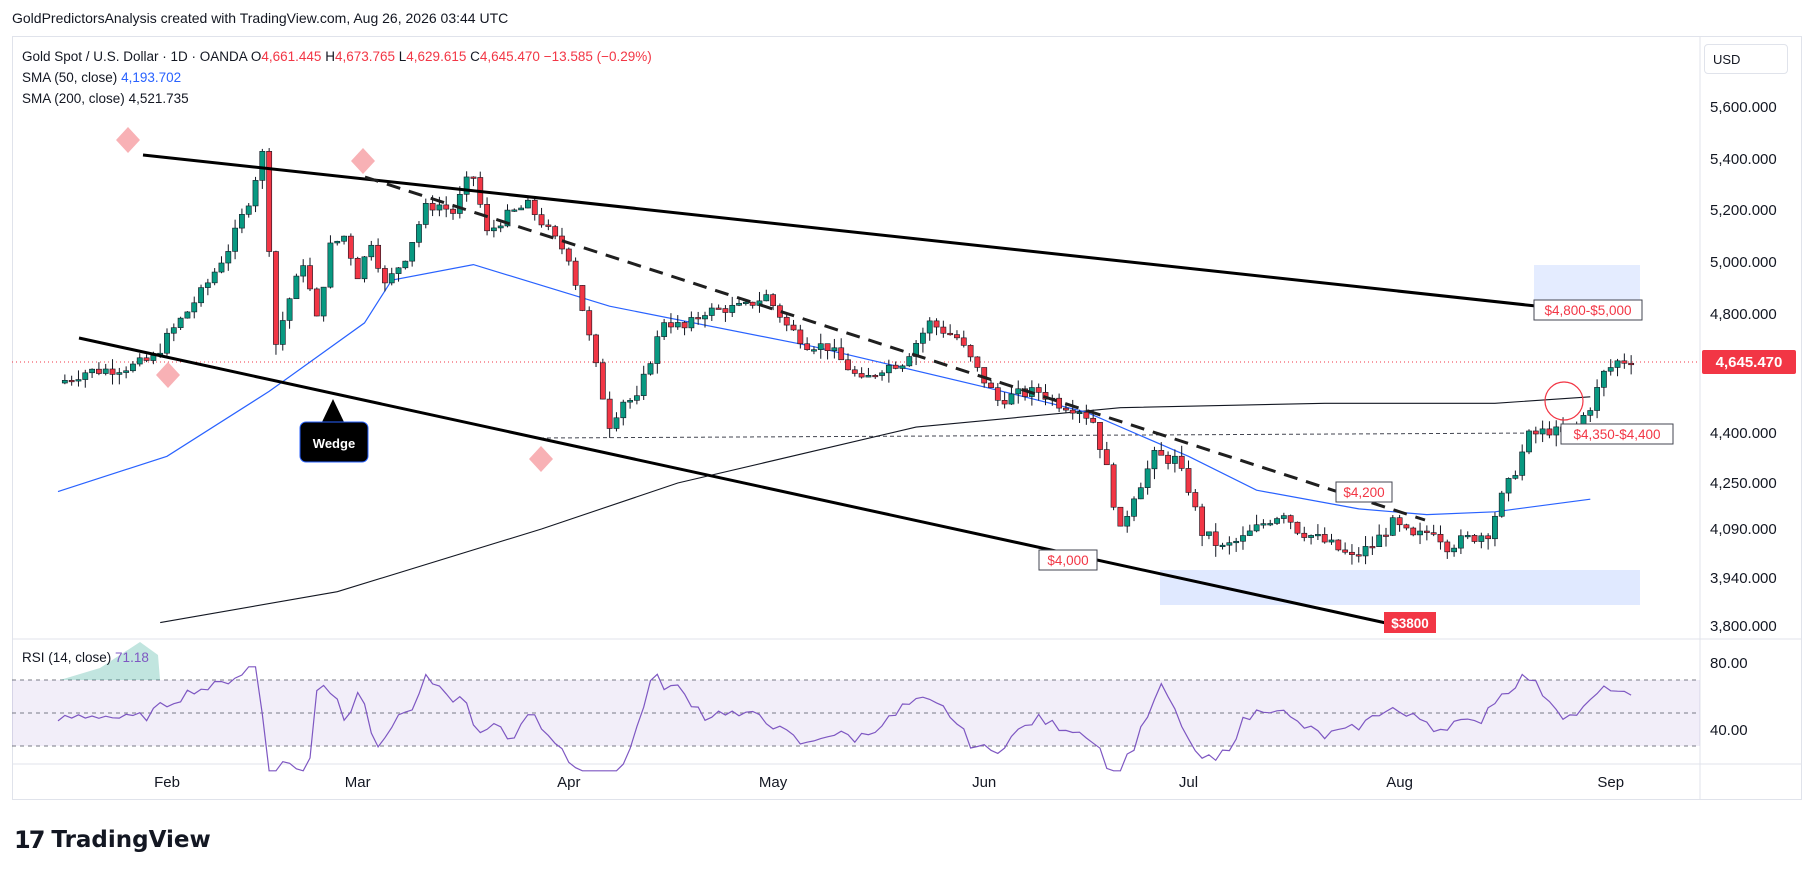 The height and width of the screenshot is (877, 1814). I want to click on currency-selector: USD, so click(1746, 59).